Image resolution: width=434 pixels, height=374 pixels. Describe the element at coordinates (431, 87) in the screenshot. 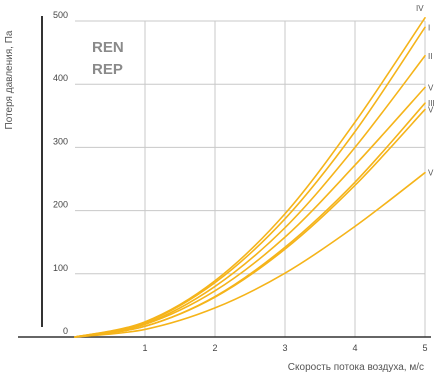

I see `series-label-V: V` at that location.